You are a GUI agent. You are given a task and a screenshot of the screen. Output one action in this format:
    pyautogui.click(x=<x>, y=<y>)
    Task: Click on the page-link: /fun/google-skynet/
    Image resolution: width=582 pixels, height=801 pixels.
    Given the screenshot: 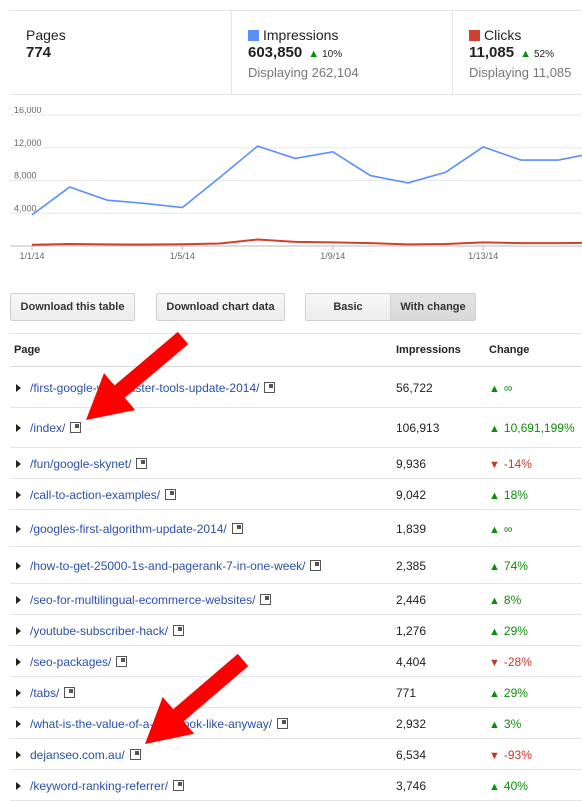 What is the action you would take?
    pyautogui.click(x=81, y=464)
    